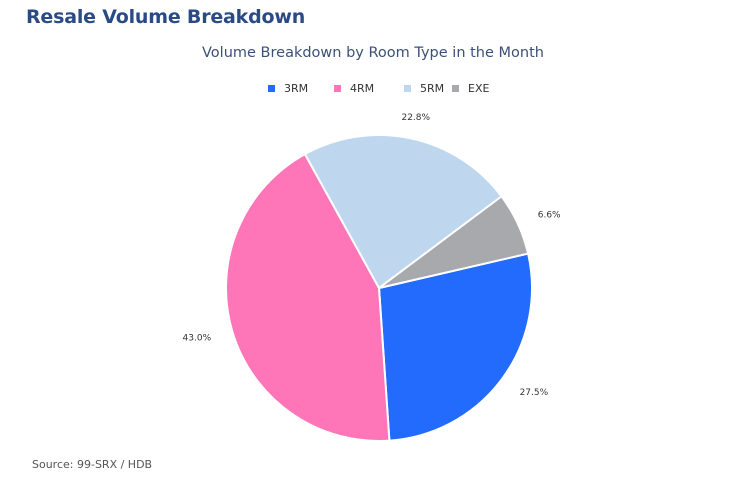  What do you see at coordinates (271, 88) in the screenshot?
I see `legend-swatch-3rm` at bounding box center [271, 88].